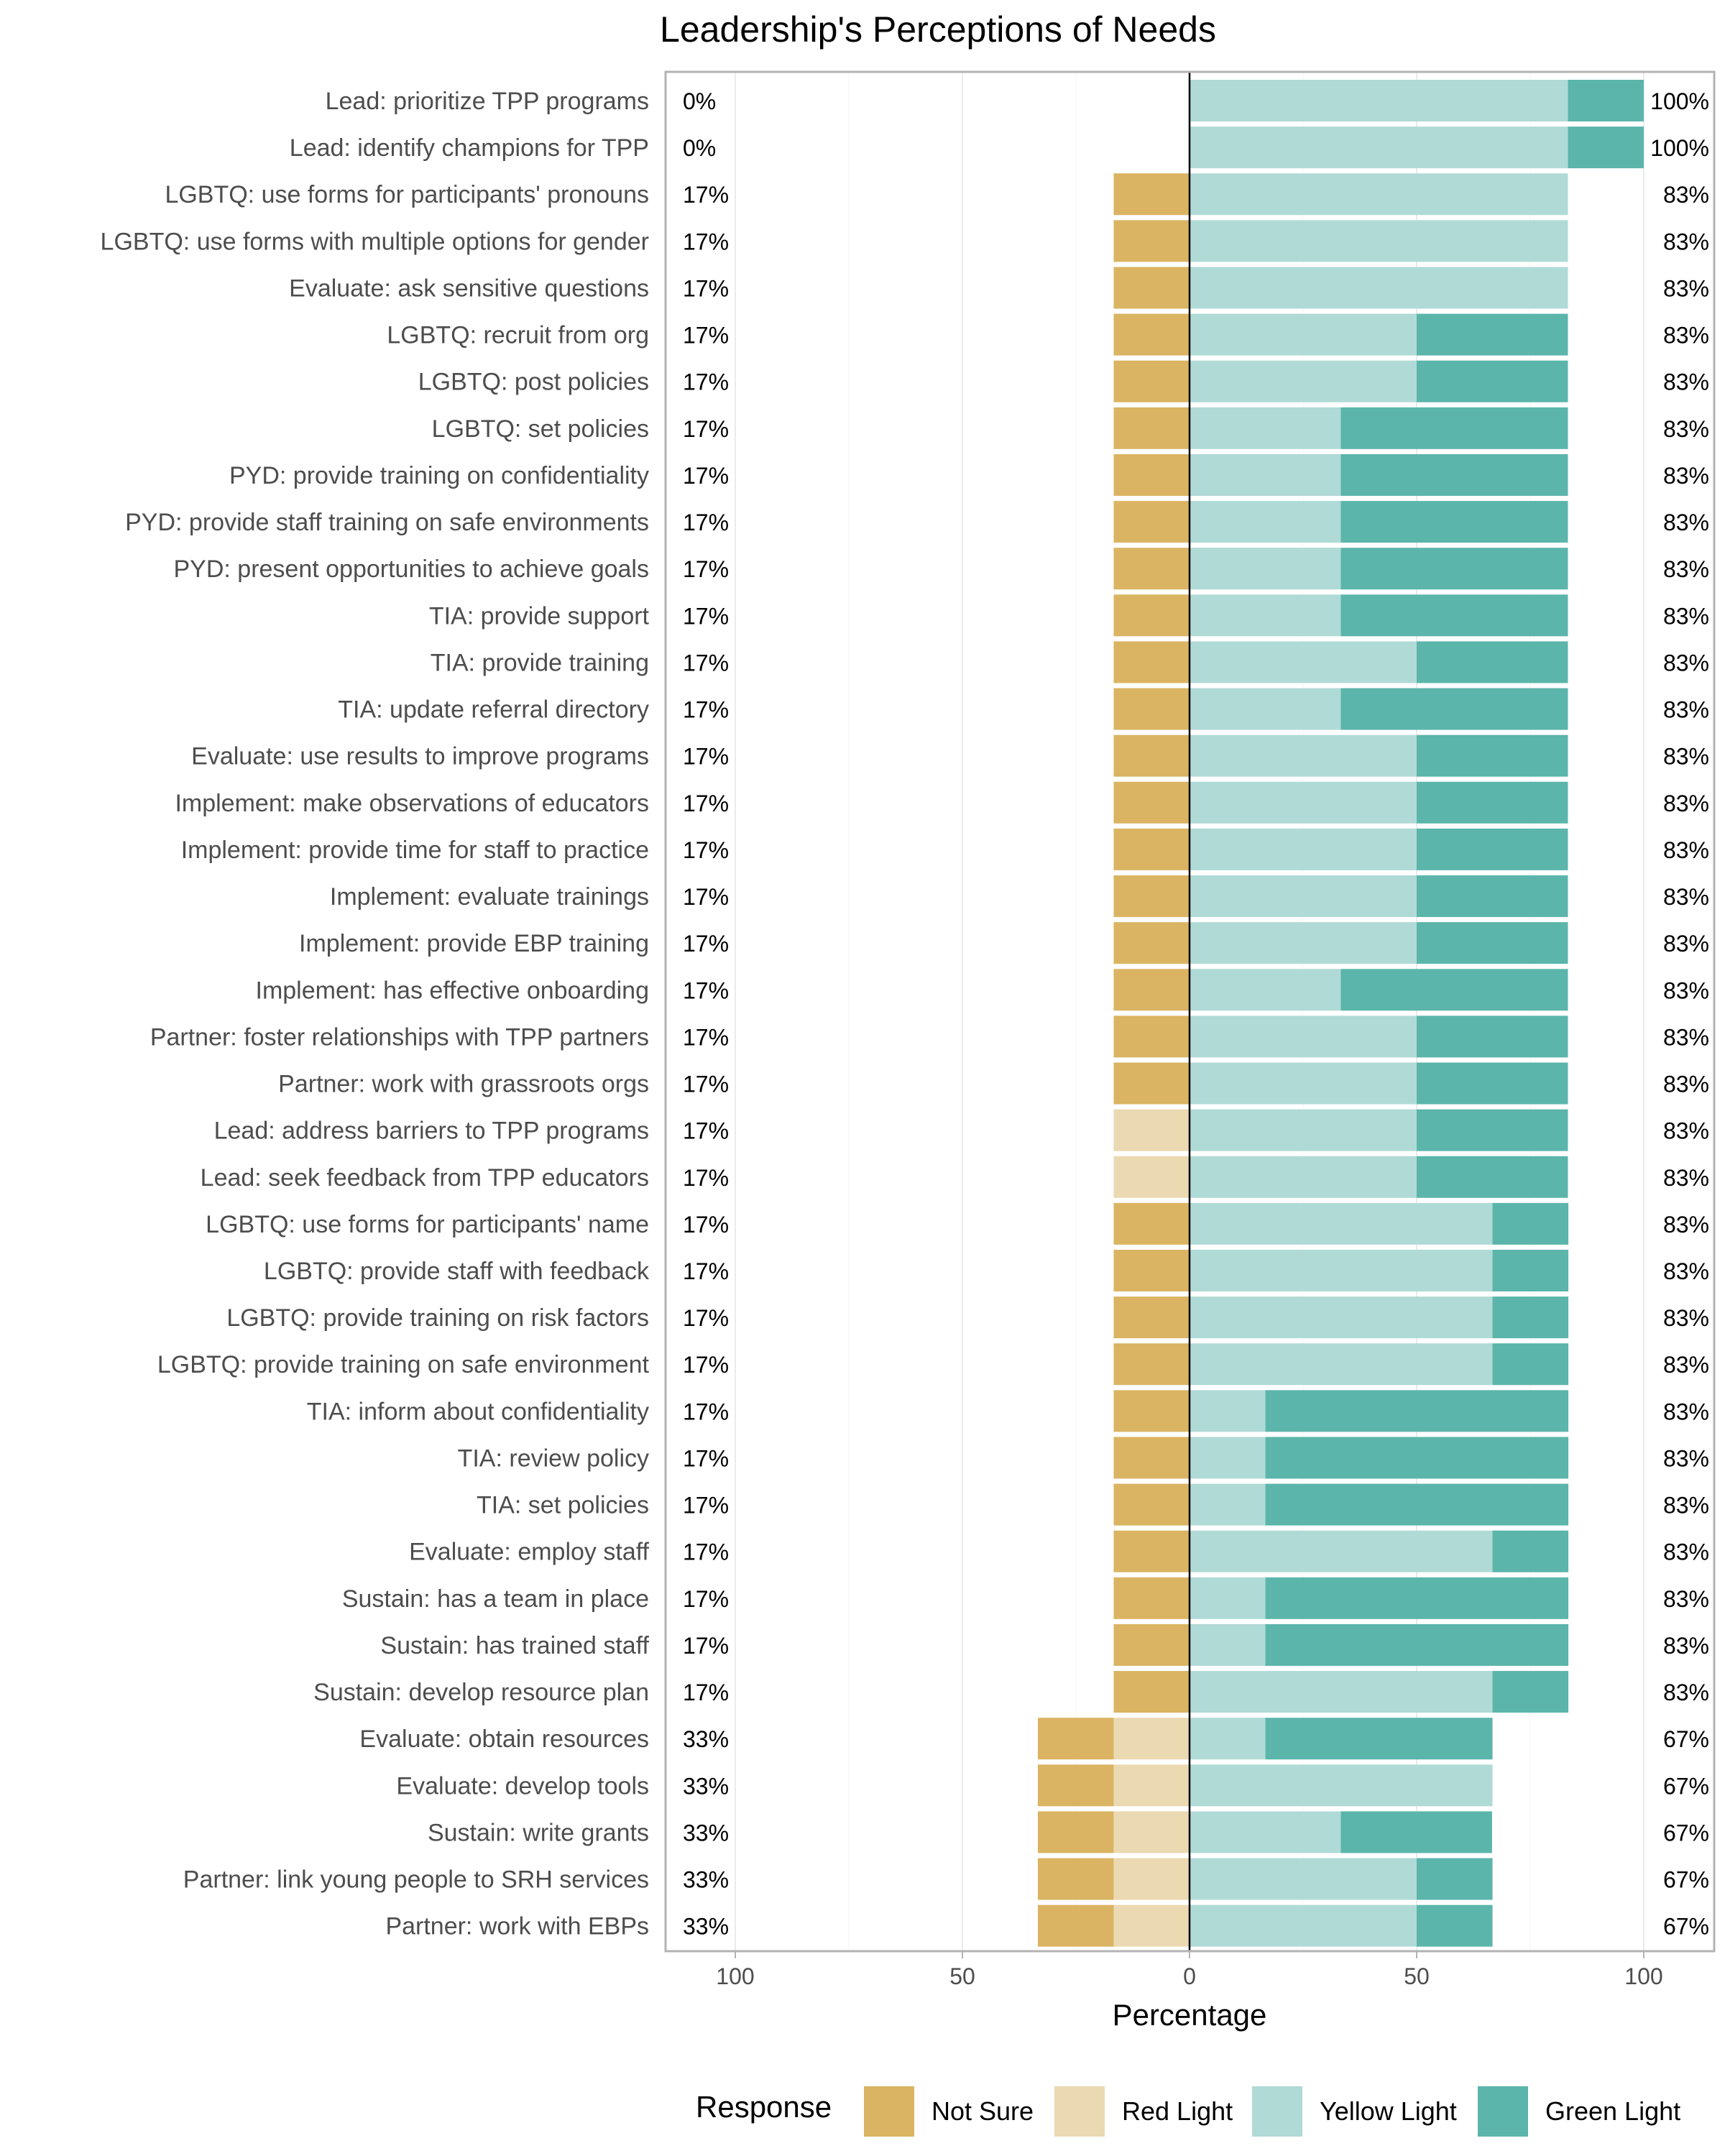  I want to click on category-label: LGBTQ: provide staff with feedback, so click(457, 1271).